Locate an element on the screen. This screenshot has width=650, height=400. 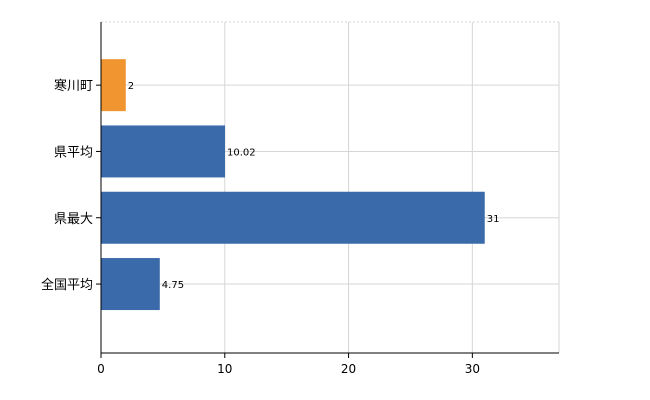
category-label: 県平均 is located at coordinates (73, 152).